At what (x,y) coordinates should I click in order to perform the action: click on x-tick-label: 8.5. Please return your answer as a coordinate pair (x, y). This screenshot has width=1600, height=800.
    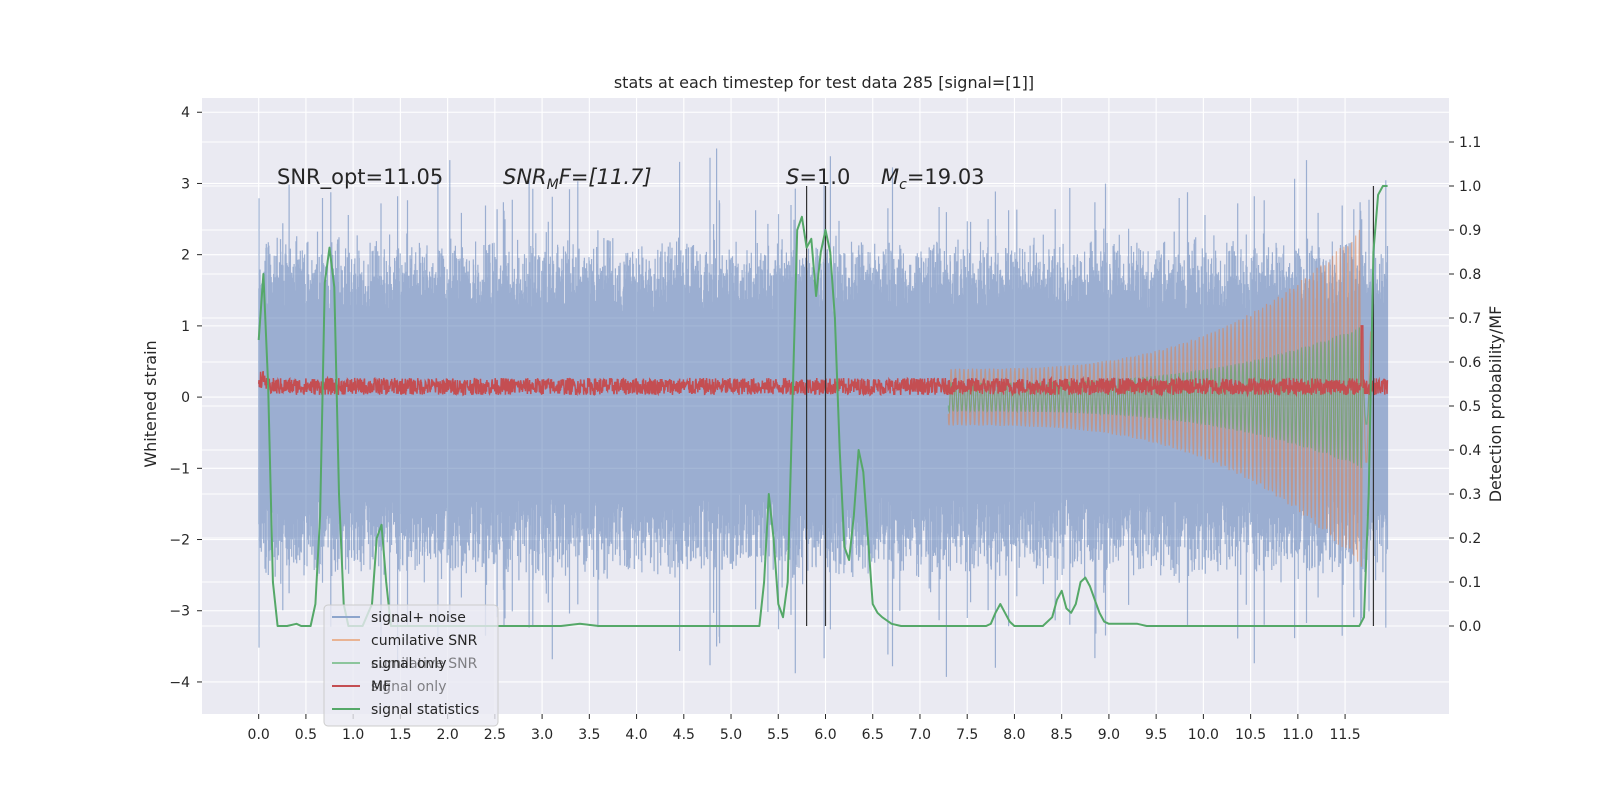
    Looking at the image, I should click on (1062, 735).